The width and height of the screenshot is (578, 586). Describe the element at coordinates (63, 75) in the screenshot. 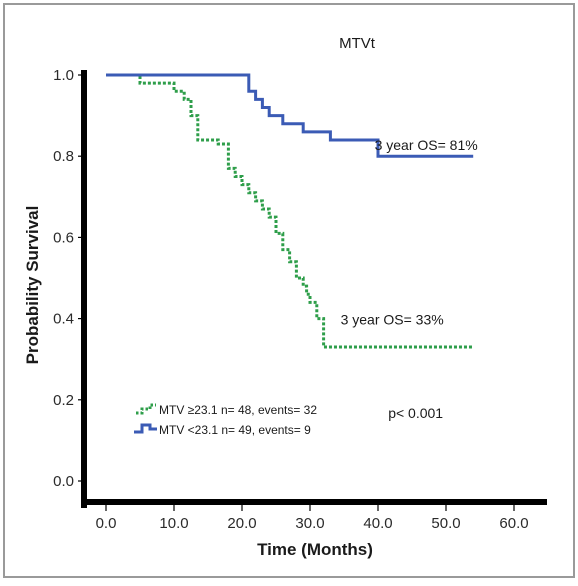

I see `y-tick-label: 1.0` at that location.